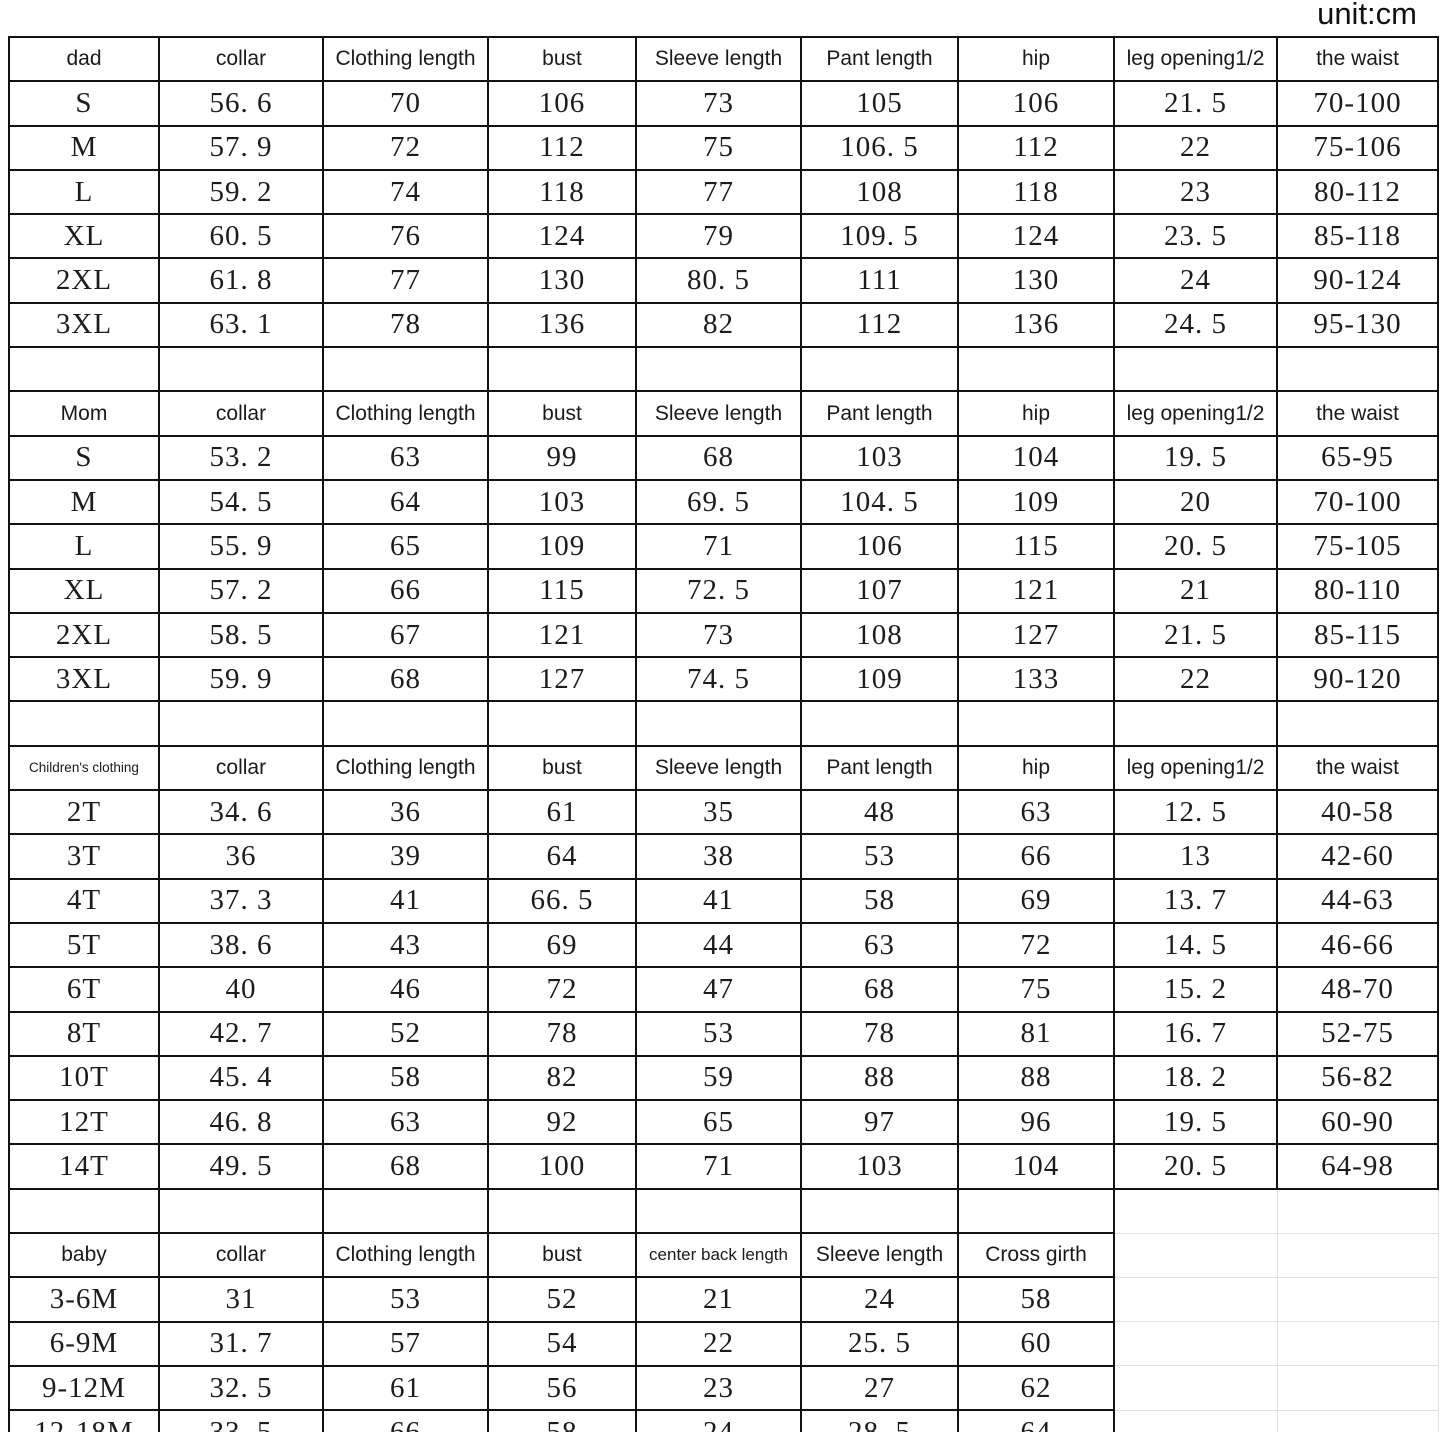 The height and width of the screenshot is (1432, 1445). I want to click on children-data-cell: 96, so click(1036, 1122).